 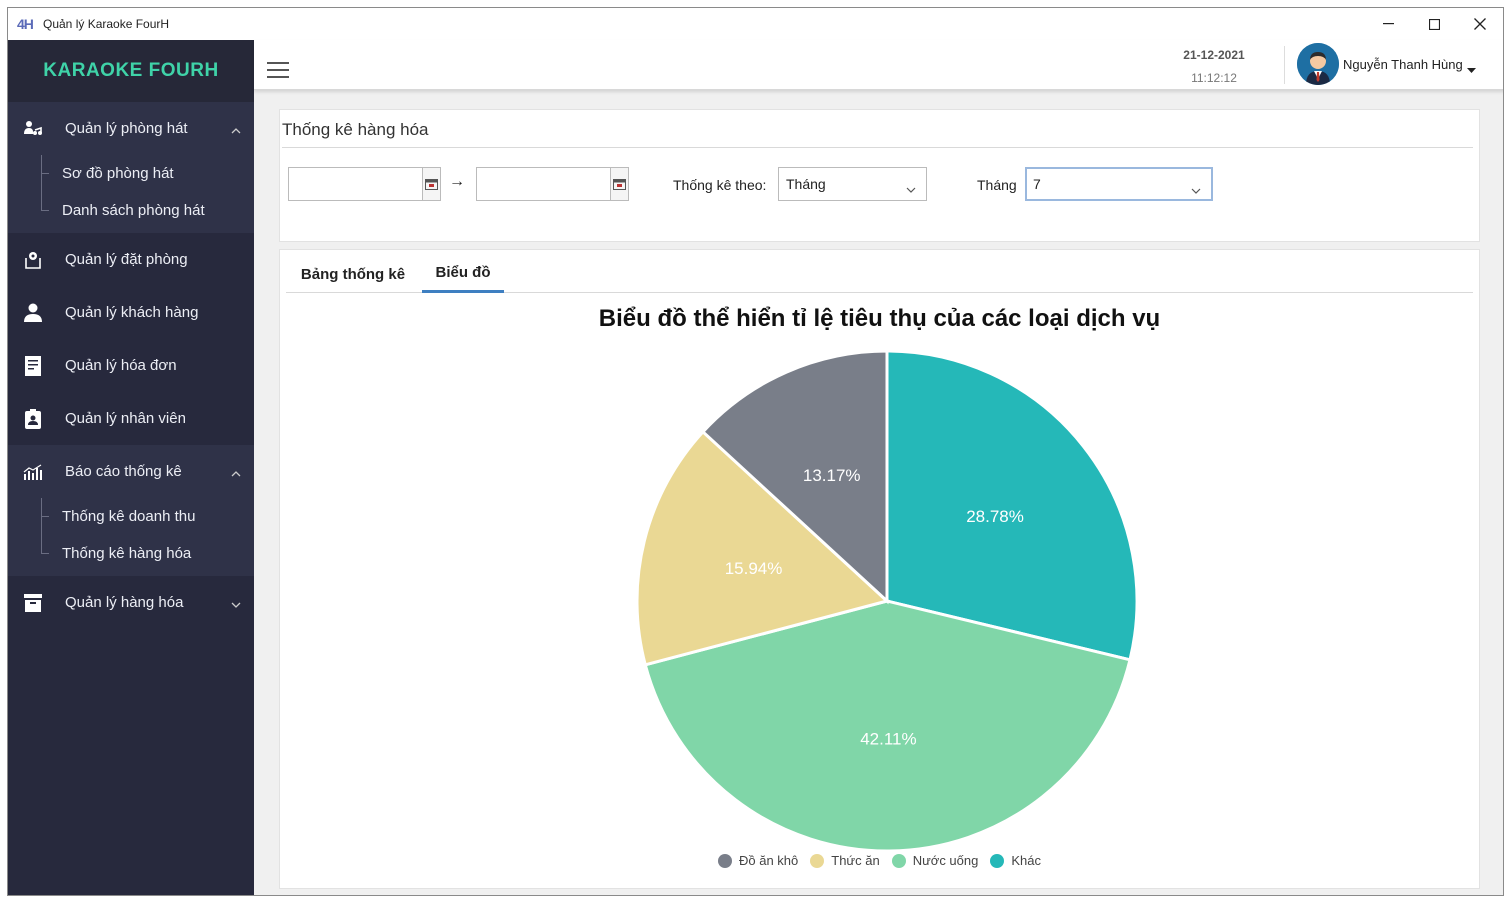 I want to click on submenu-rooms: Sơ đồ phòng hát Danh sách phòng hát, so click(x=131, y=194).